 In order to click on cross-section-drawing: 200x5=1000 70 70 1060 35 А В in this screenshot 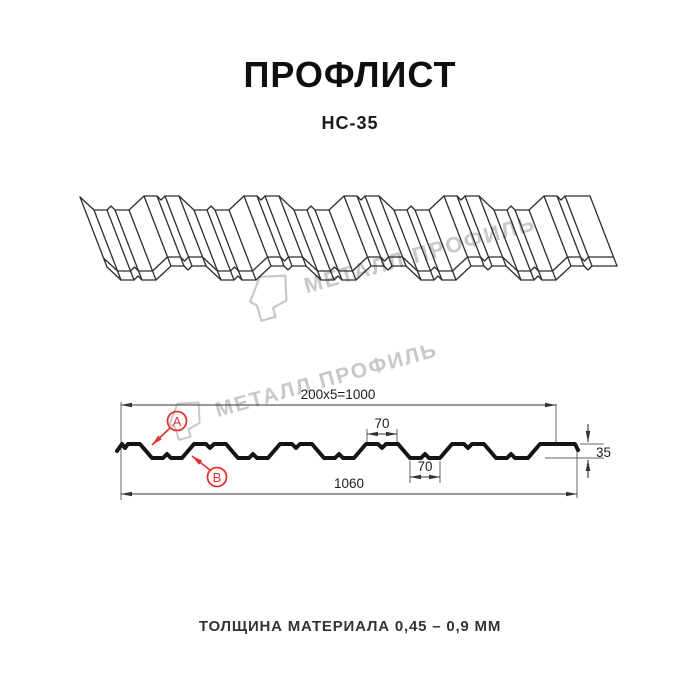, I will do `click(363, 443)`.